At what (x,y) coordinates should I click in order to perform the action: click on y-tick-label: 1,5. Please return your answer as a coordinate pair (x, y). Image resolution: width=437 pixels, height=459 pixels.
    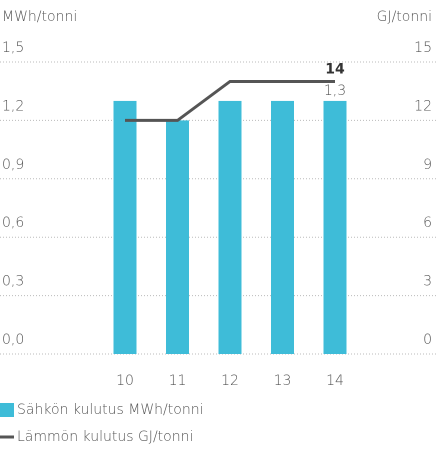
    Looking at the image, I should click on (13, 48).